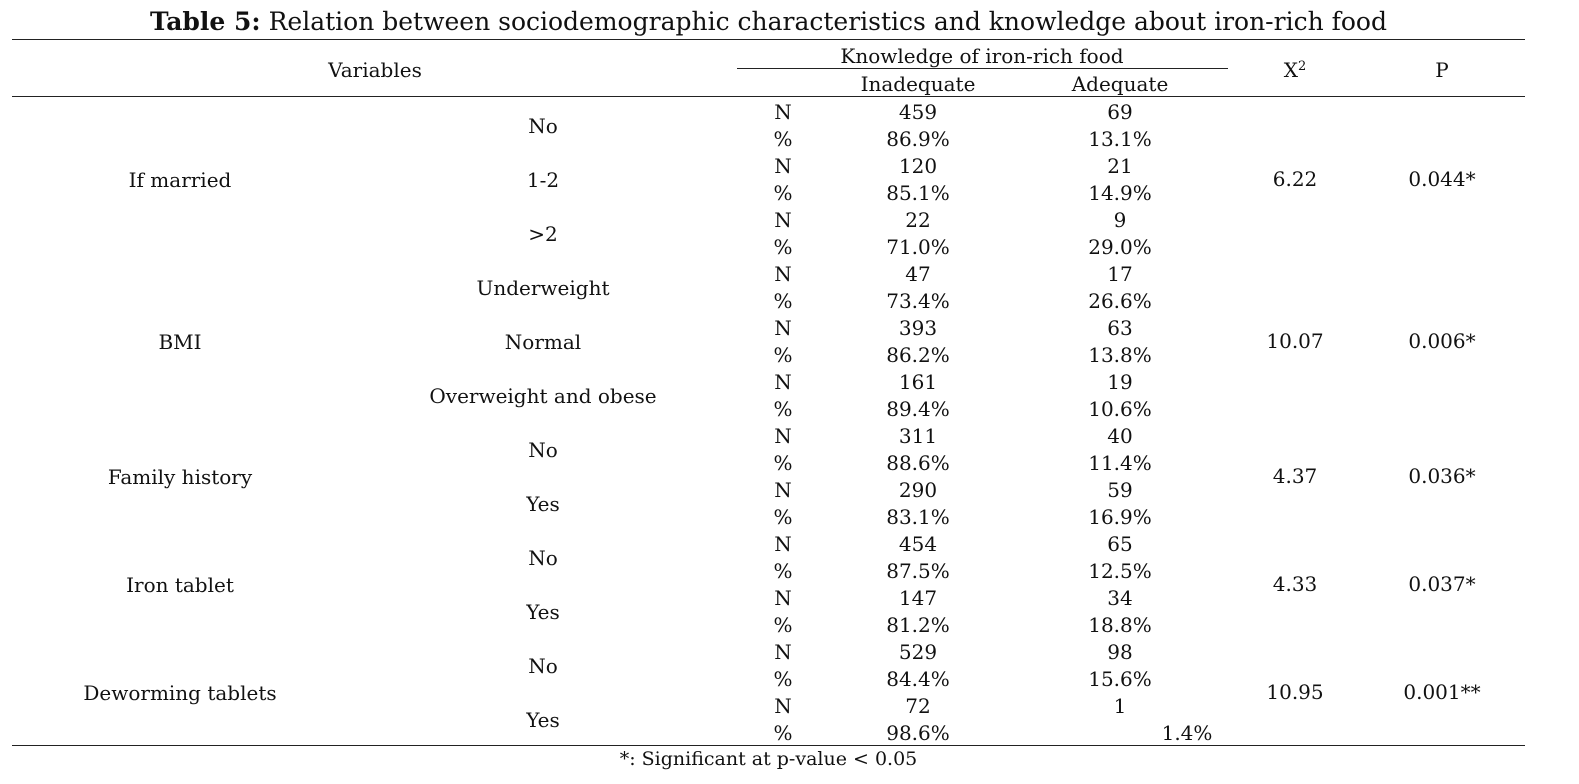 Image resolution: width=1579 pixels, height=784 pixels. Describe the element at coordinates (918, 166) in the screenshot. I see `count-inadequate: 120` at that location.